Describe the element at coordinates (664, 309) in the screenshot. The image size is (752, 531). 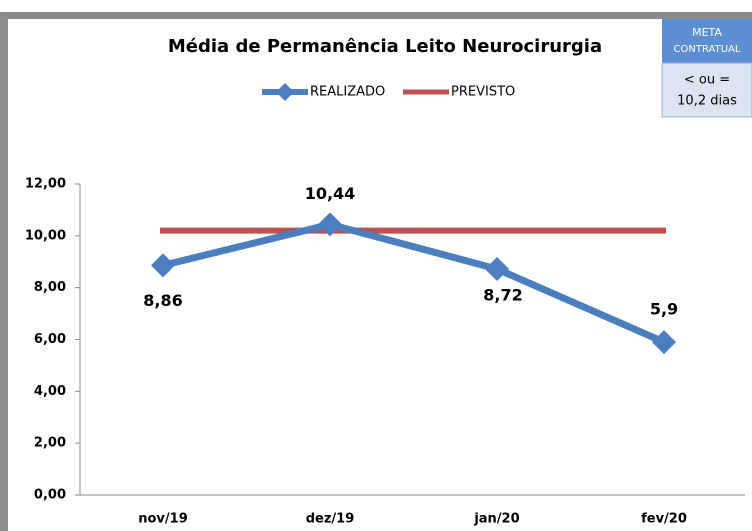
I see `data-label: 5,9` at that location.